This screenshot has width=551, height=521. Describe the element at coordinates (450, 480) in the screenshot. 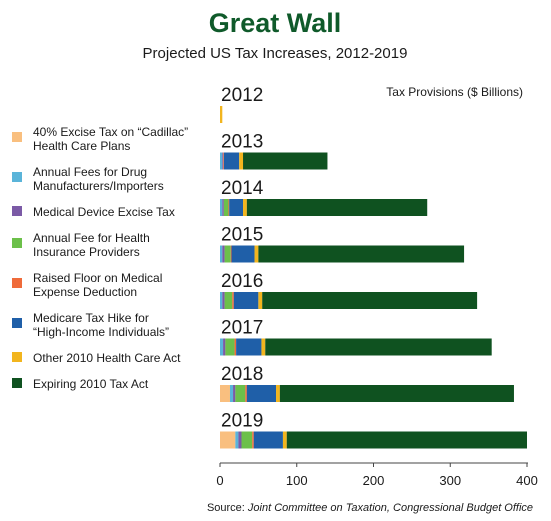

I see `x-tick-label-300: 300` at that location.